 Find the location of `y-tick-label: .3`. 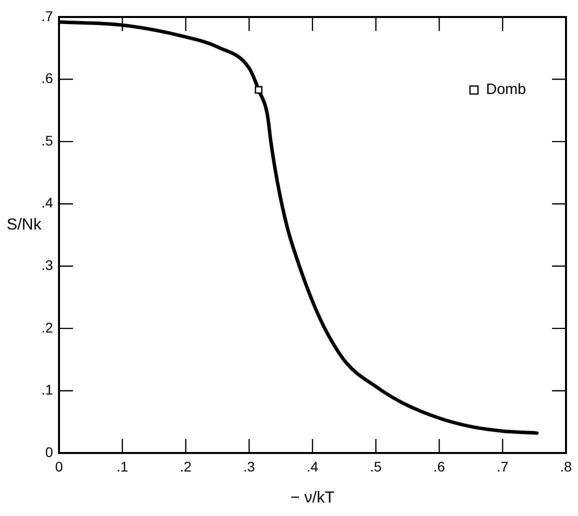

y-tick-label: .3 is located at coordinates (47, 265).